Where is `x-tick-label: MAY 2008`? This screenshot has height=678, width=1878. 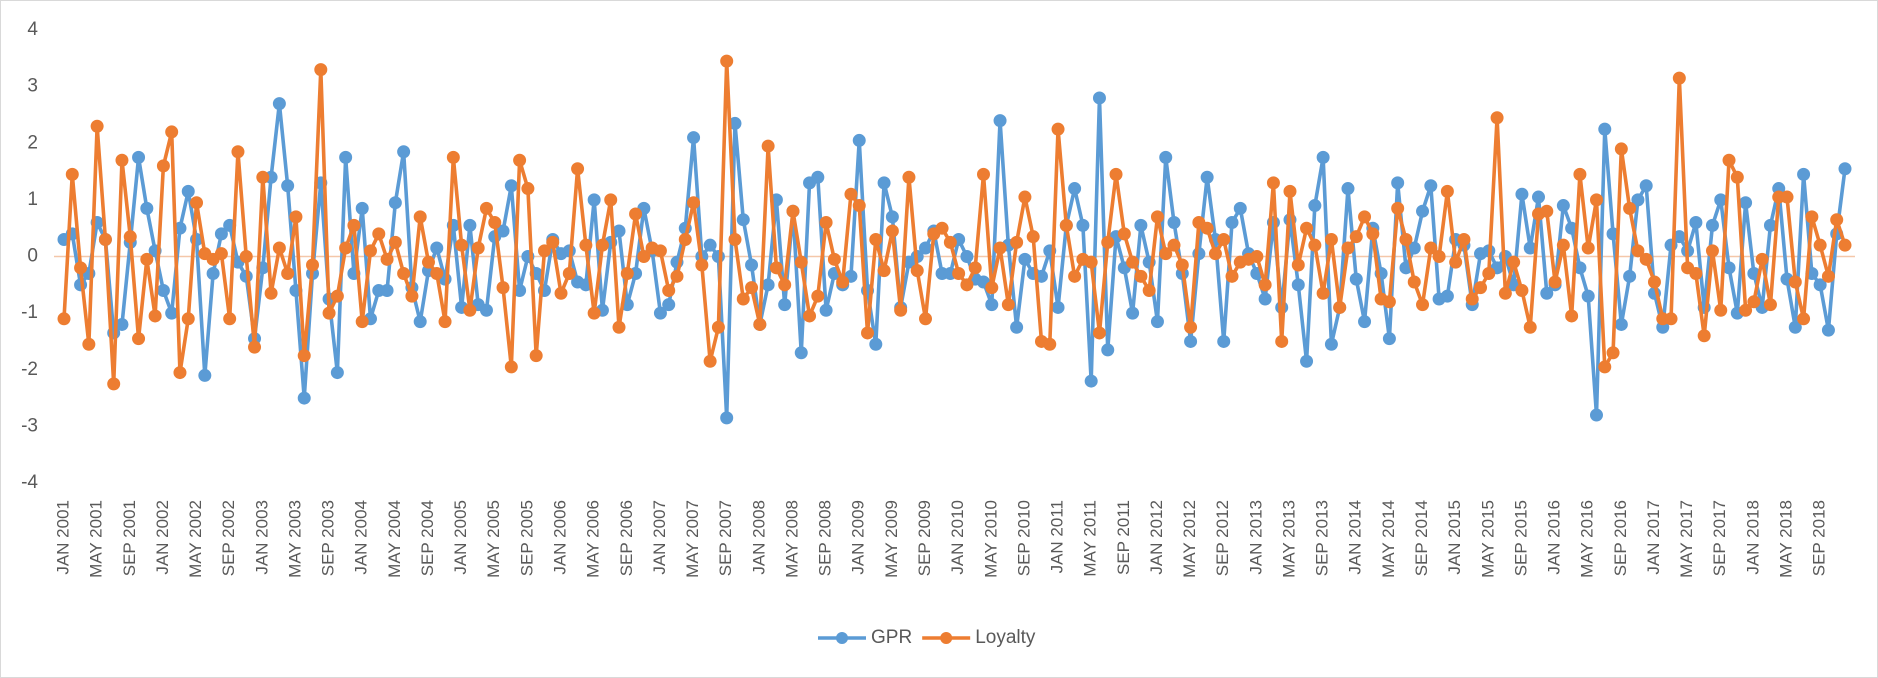 x-tick-label: MAY 2008 is located at coordinates (791, 539).